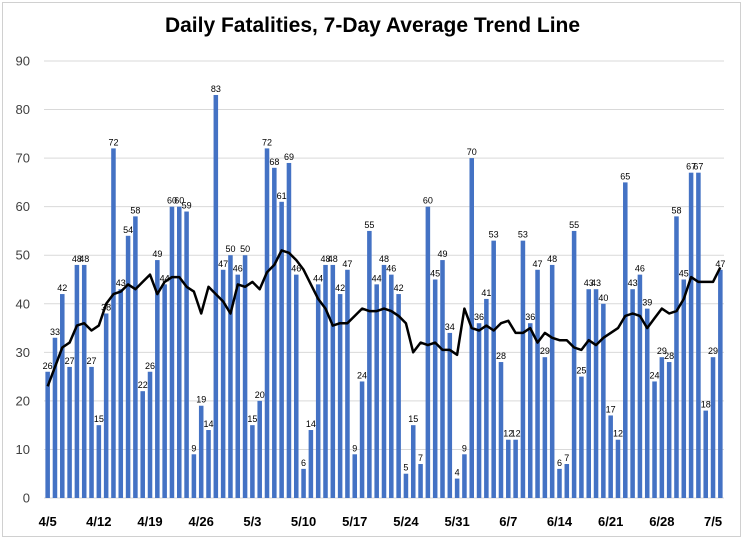 This screenshot has width=745, height=541. Describe the element at coordinates (647, 303) in the screenshot. I see `data-label: 39` at that location.